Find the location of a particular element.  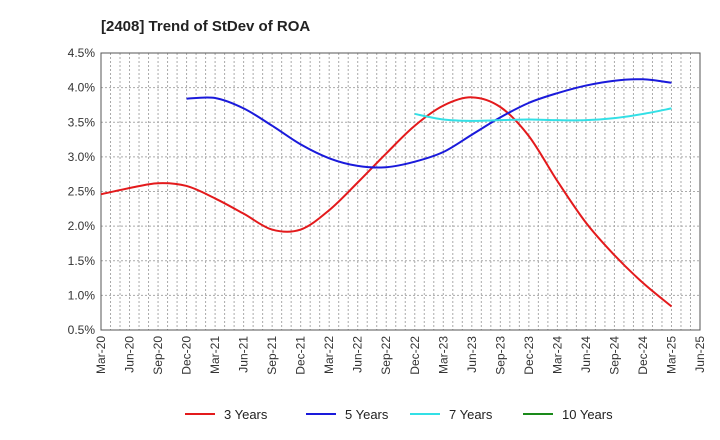

x-tick-label: Jun-24 is located at coordinates (586, 354).